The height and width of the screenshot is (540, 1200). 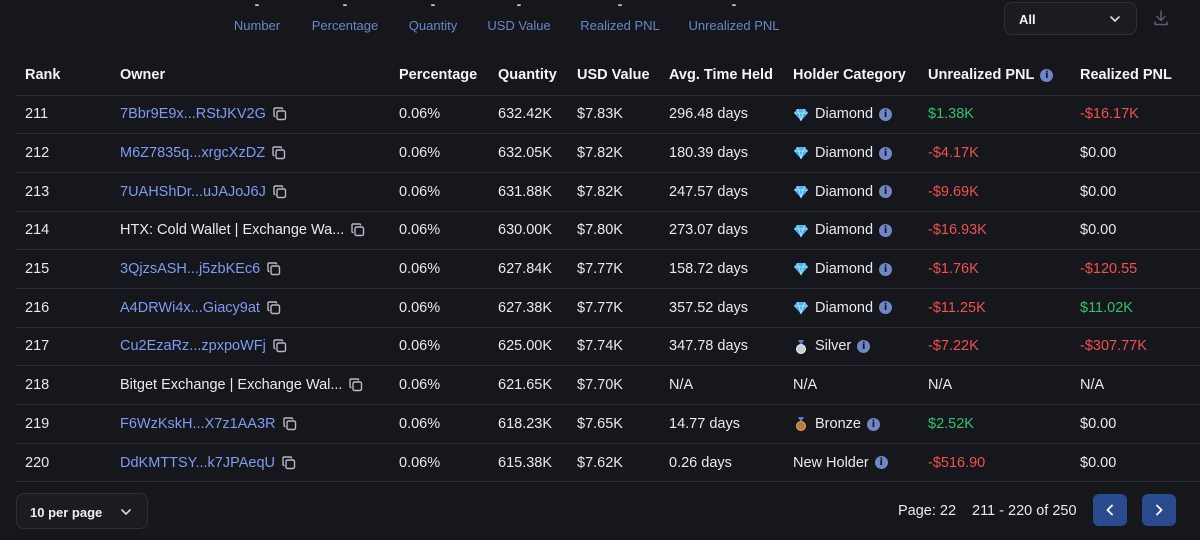 I want to click on per-page-select: 10 per page, so click(x=82, y=511).